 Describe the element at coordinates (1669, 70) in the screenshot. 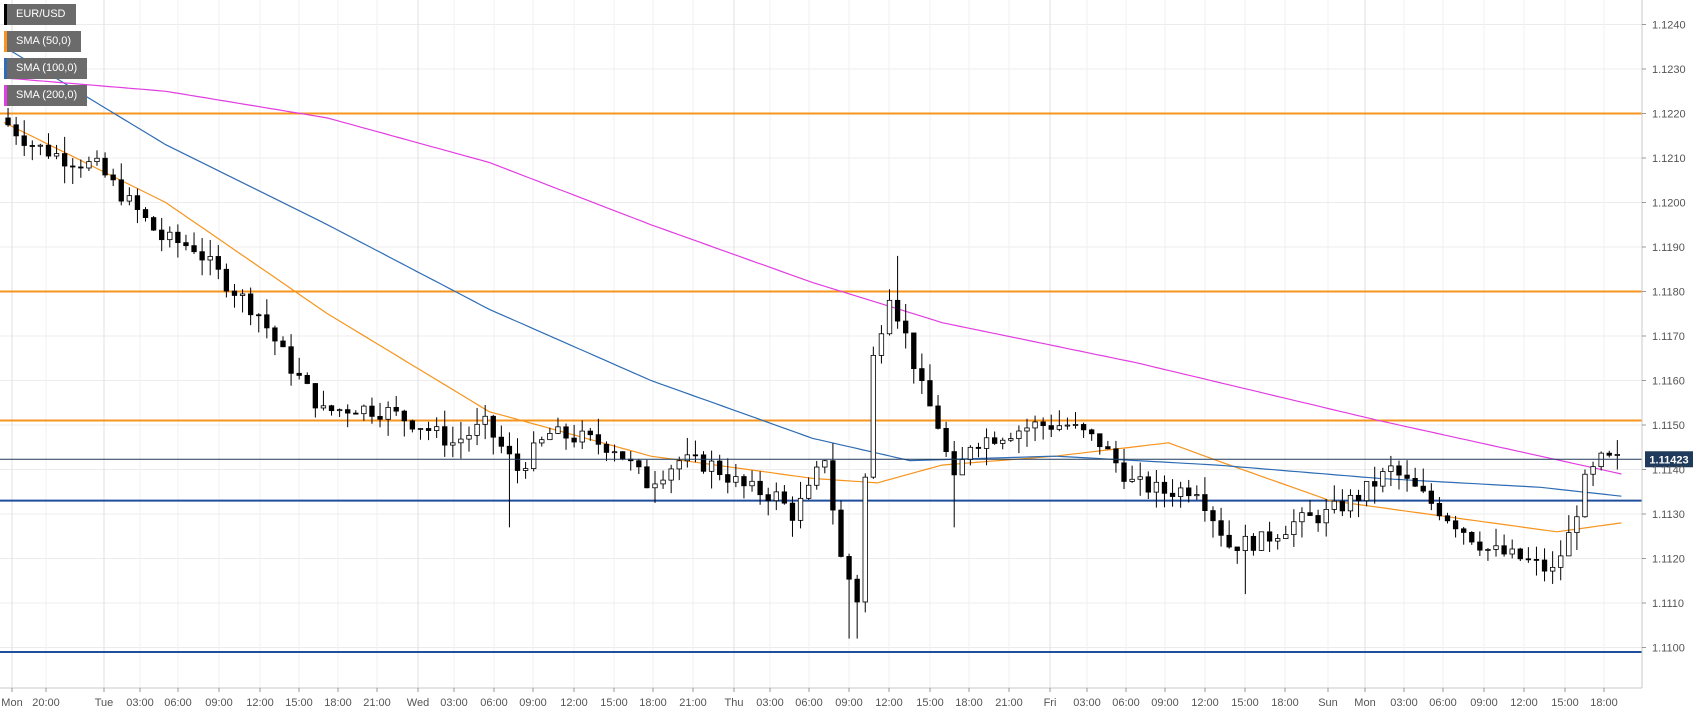

I see `y-tick-label: 1.1230` at that location.